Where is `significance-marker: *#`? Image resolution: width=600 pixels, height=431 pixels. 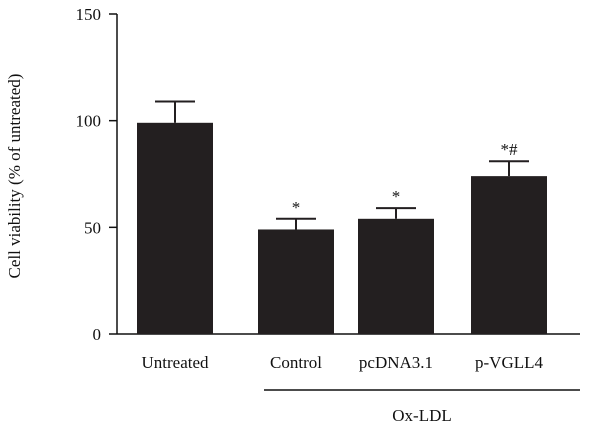
significance-marker: *# is located at coordinates (510, 149).